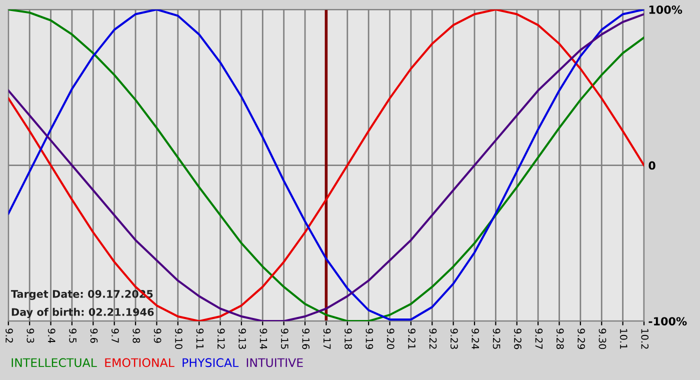 The image size is (700, 380). What do you see at coordinates (221, 338) in the screenshot?
I see `x-tick-label: 9.12` at bounding box center [221, 338].